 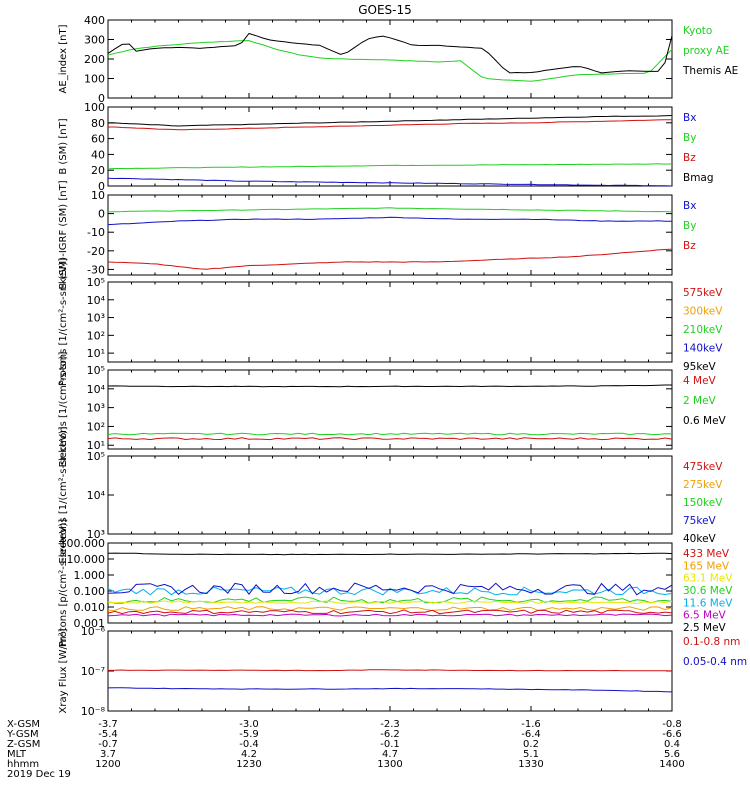 What do you see at coordinates (108, 734) in the screenshot?
I see `x-row-value: -5.4` at bounding box center [108, 734].